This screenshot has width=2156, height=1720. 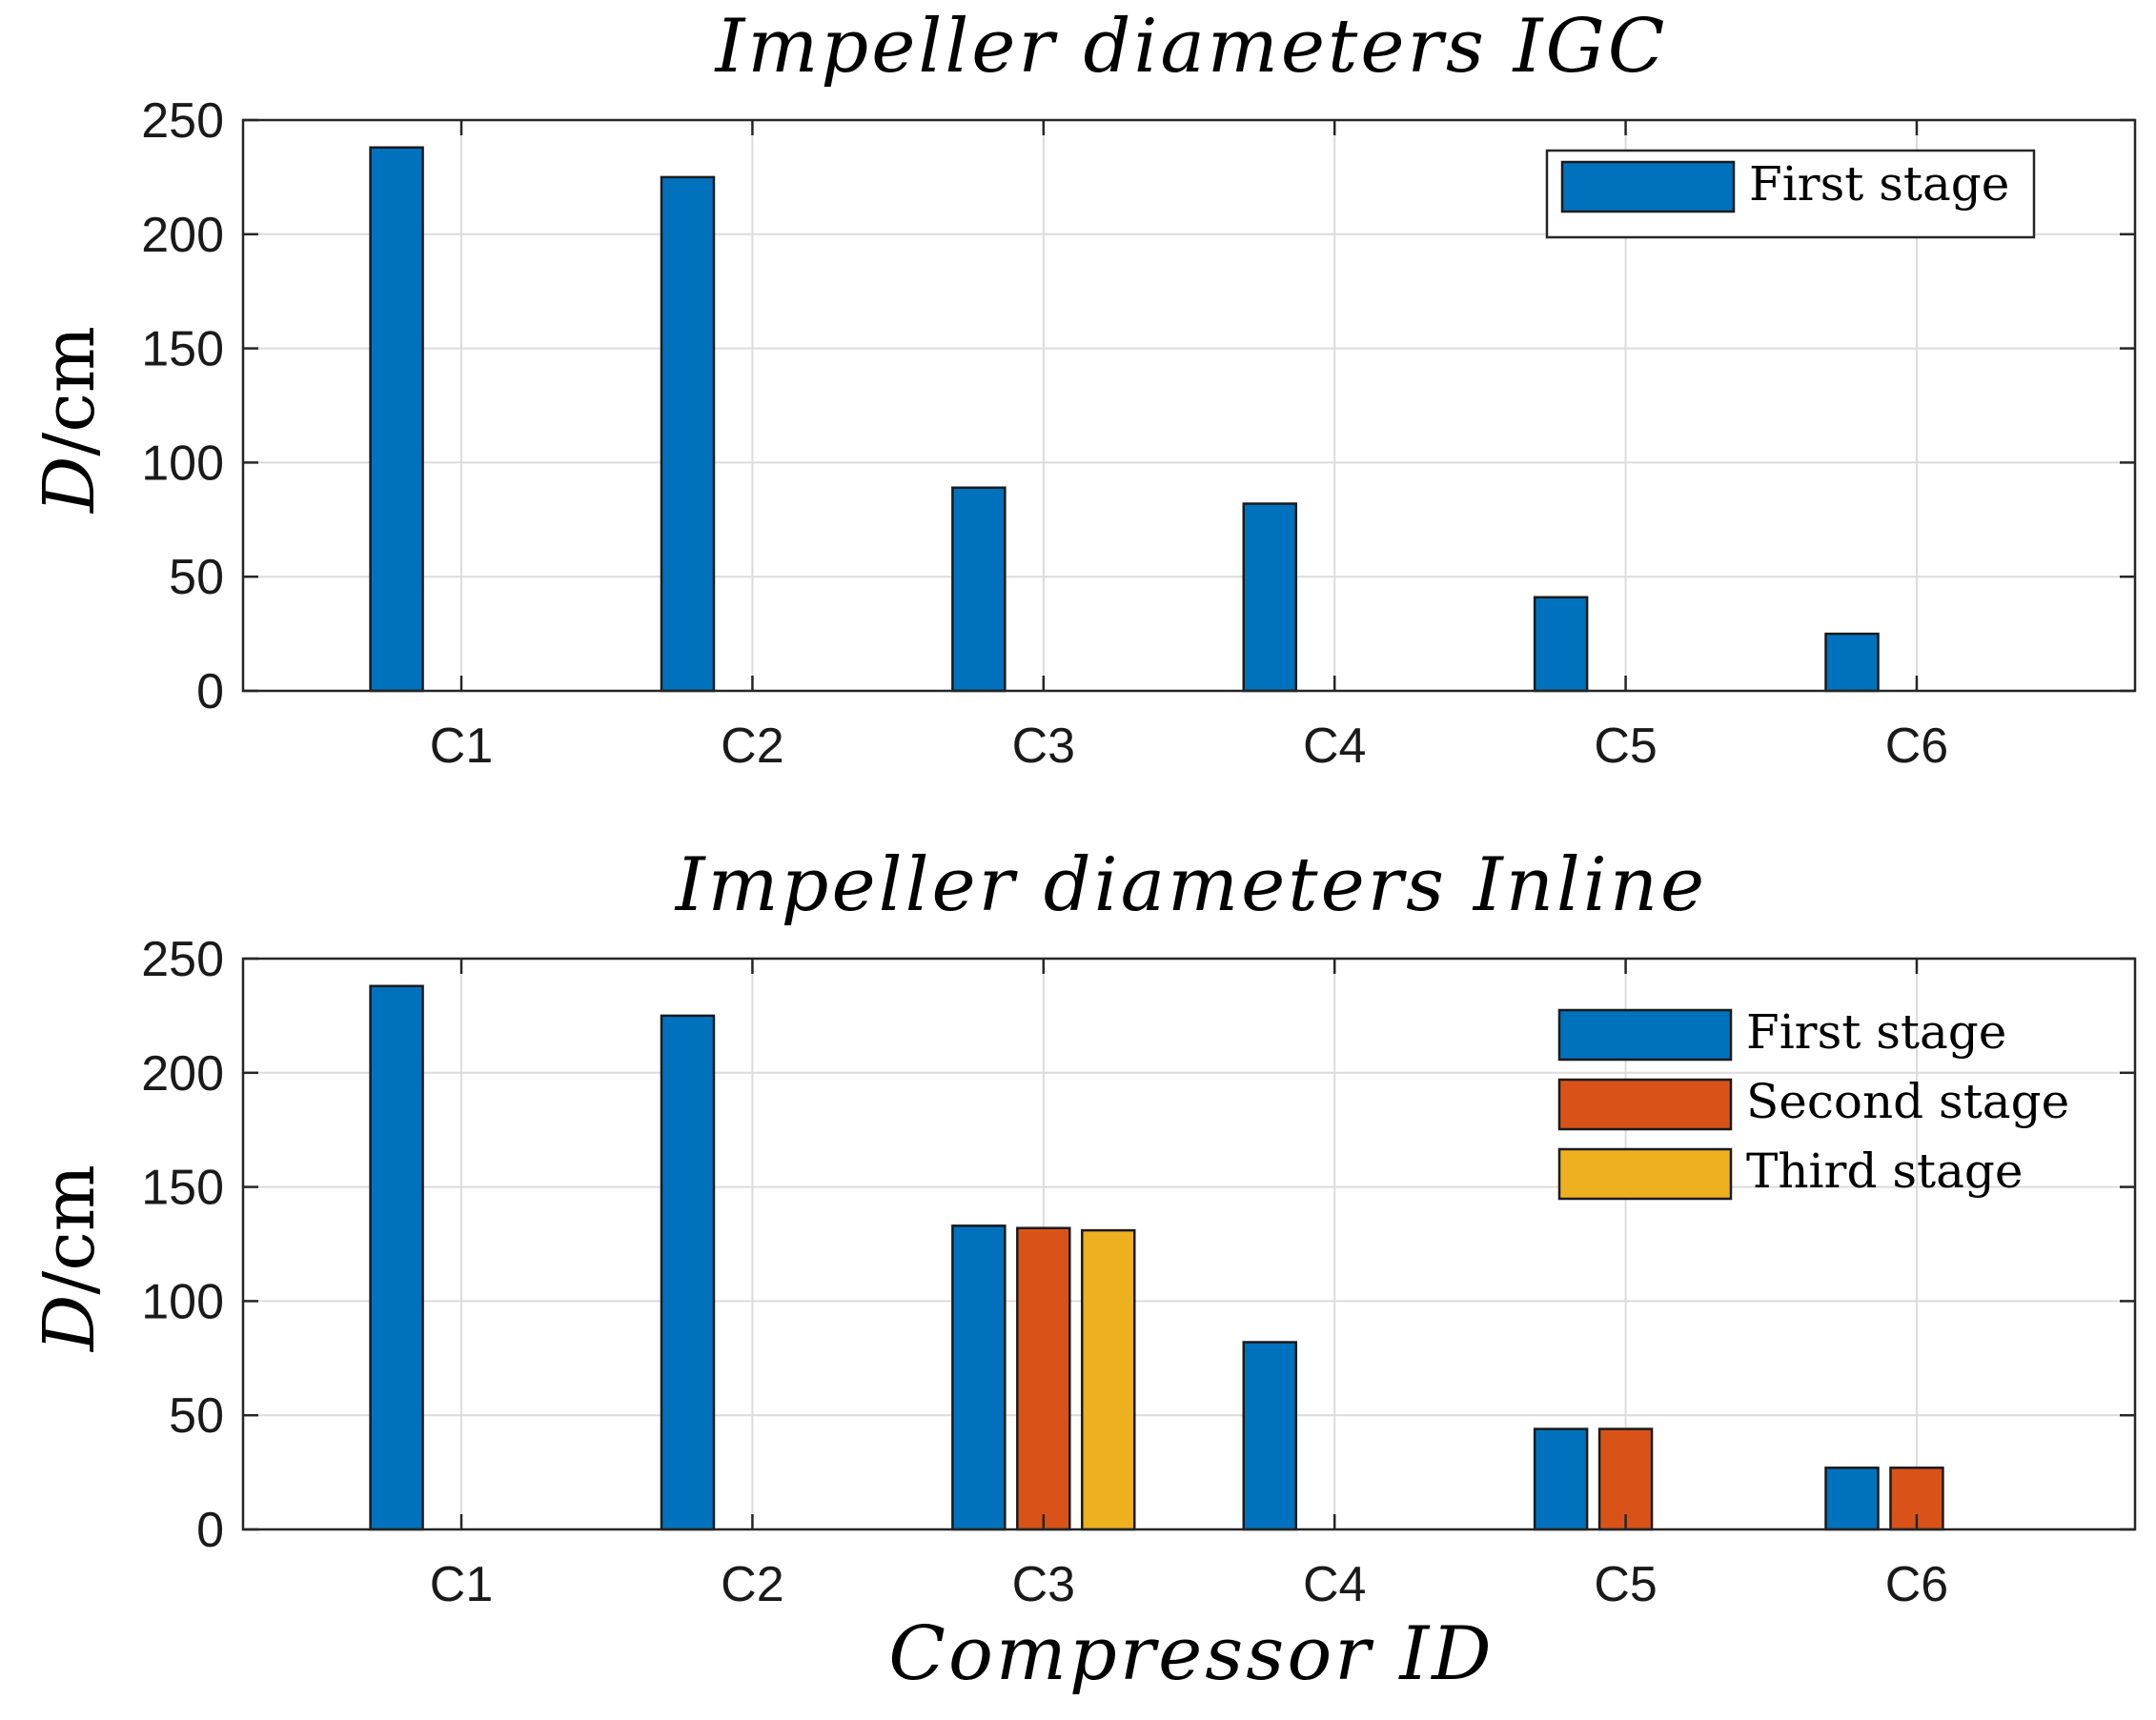 What do you see at coordinates (1191, 1654) in the screenshot?
I see `x-axis-label: Compressor ID` at bounding box center [1191, 1654].